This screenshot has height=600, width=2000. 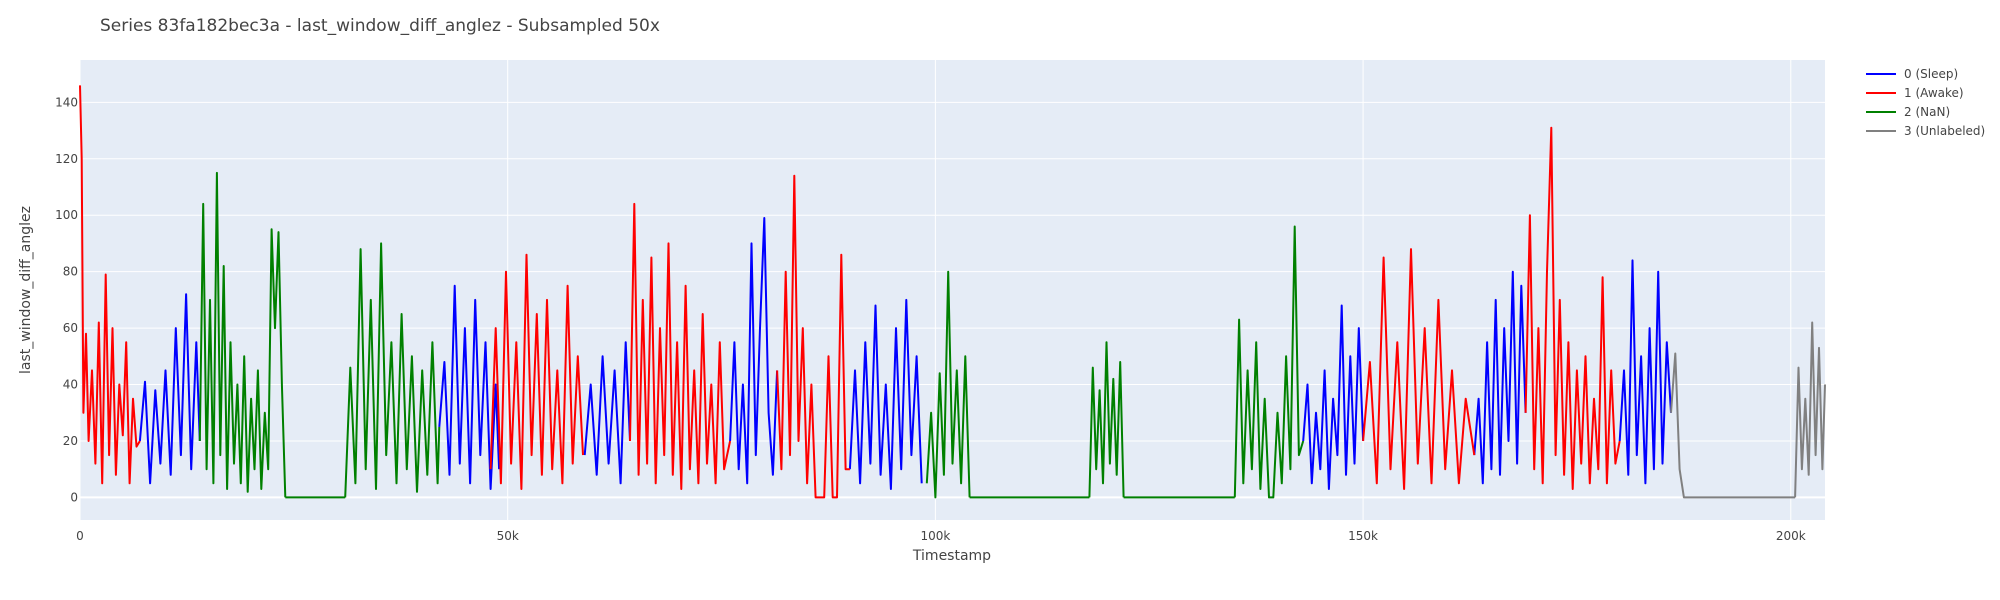 I want to click on legend-item: 1 (Awake), so click(x=1915, y=93).